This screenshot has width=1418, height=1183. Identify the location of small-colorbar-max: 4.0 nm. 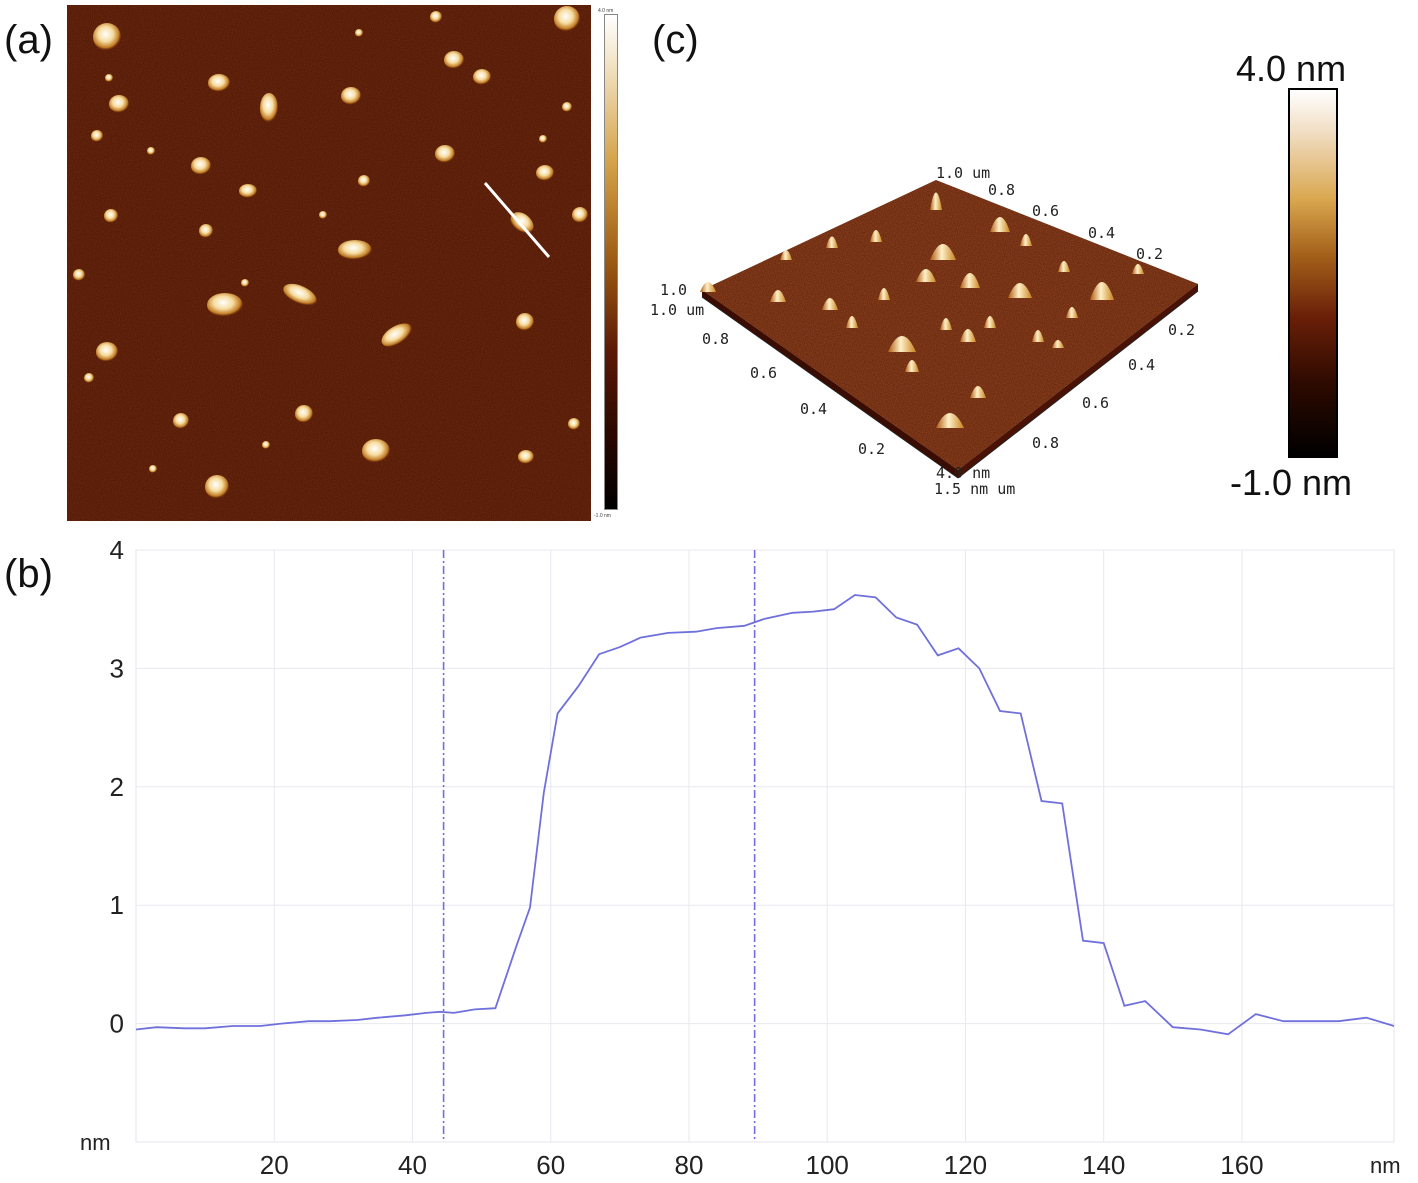
(606, 11).